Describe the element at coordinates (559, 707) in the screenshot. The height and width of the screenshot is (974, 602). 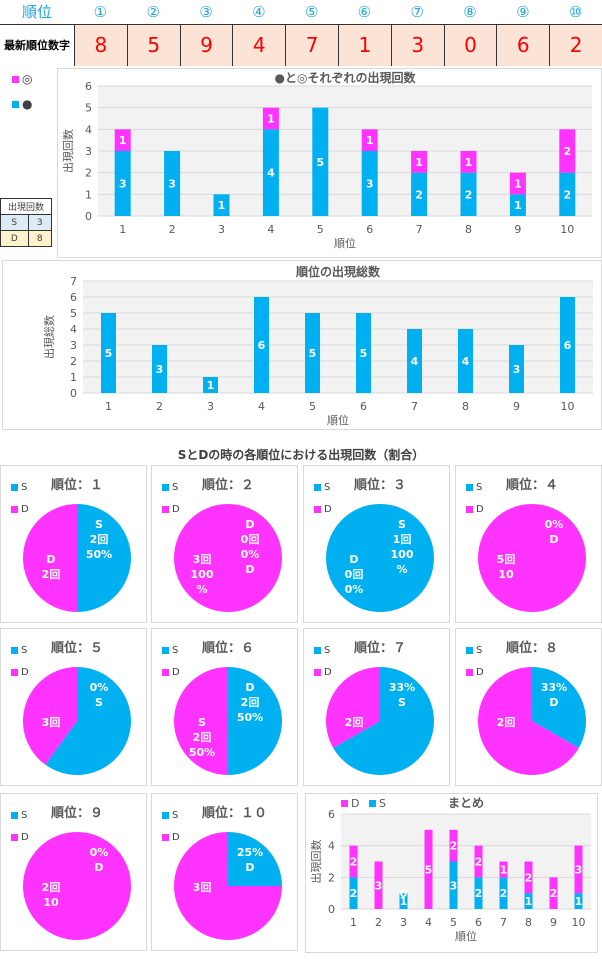
I see `pie-slice-s` at that location.